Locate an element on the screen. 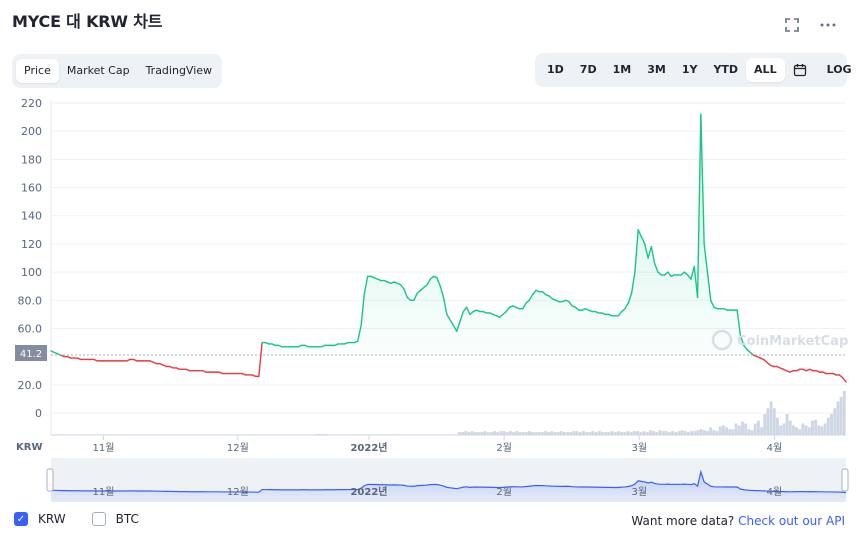  tab-price: Price is located at coordinates (37, 71).